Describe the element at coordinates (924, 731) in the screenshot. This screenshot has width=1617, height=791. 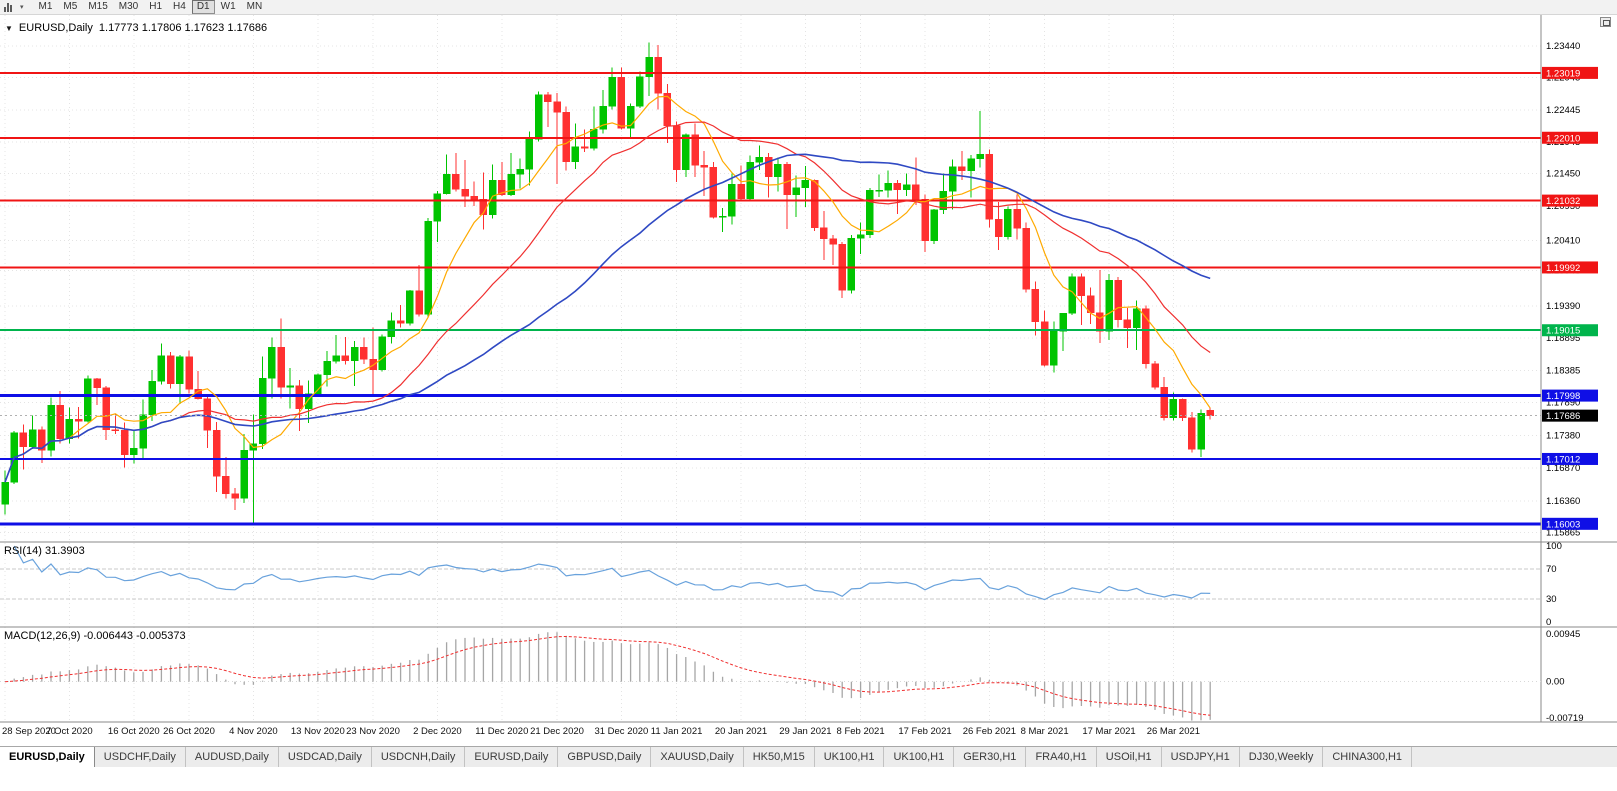
I see `svg-text: 17 Feb 2021` at that location.